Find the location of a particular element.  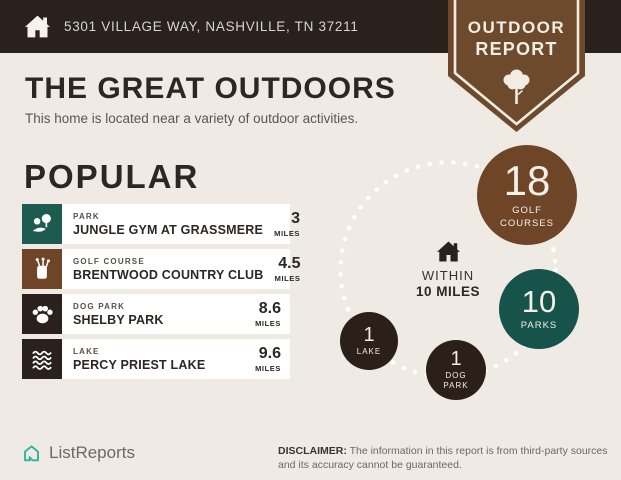

item-distance-value: 8.6 is located at coordinates (269, 308).